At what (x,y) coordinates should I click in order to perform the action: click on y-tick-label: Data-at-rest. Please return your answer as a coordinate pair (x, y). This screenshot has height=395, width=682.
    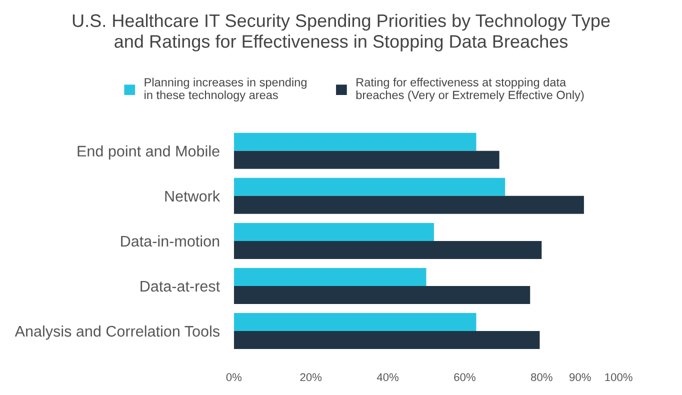
    Looking at the image, I should click on (180, 286).